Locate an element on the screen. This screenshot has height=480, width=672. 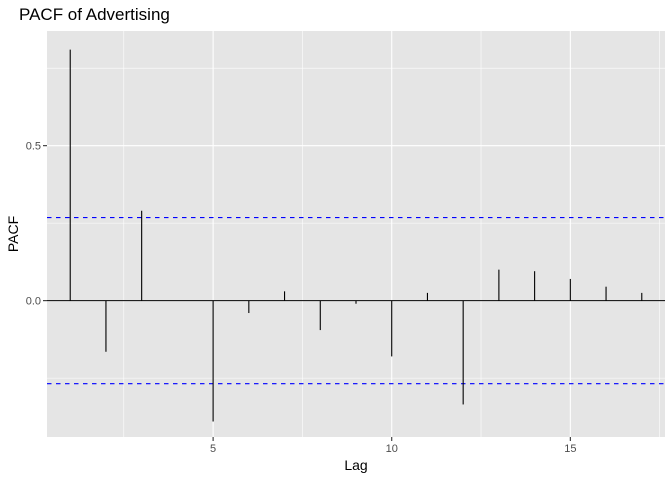
x-axis-title: Lag is located at coordinates (355, 465).